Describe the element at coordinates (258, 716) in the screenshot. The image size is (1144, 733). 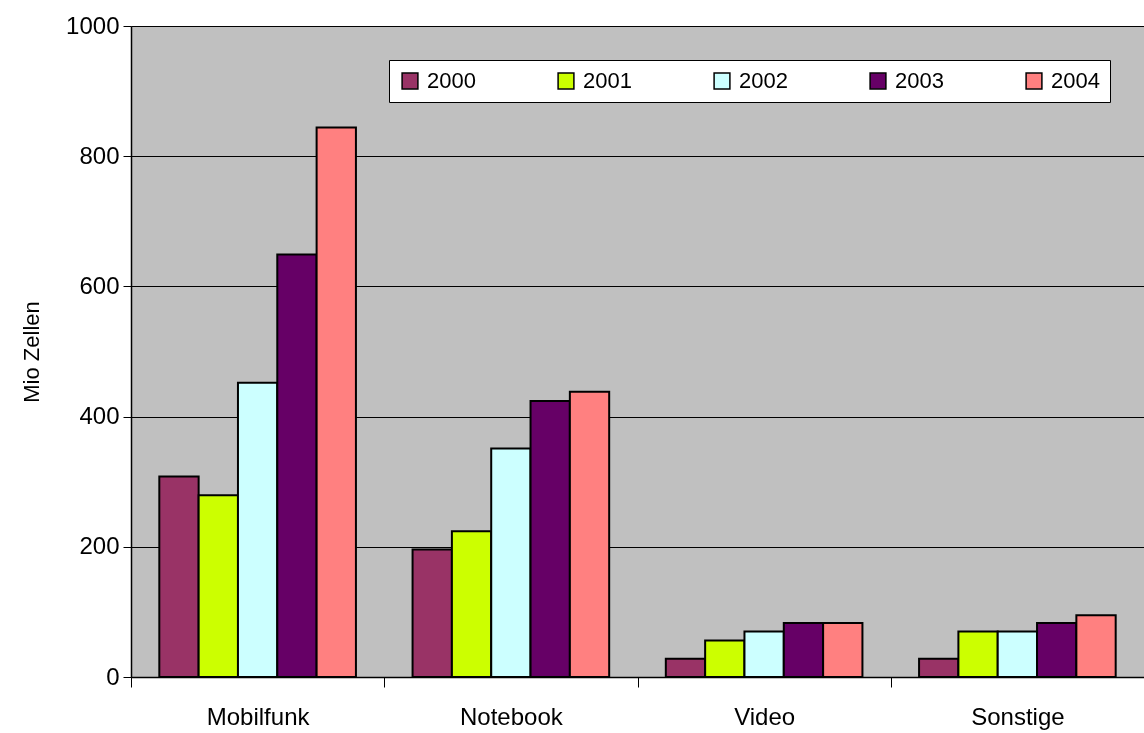
I see `x-tick-label: Mobilfunk` at that location.